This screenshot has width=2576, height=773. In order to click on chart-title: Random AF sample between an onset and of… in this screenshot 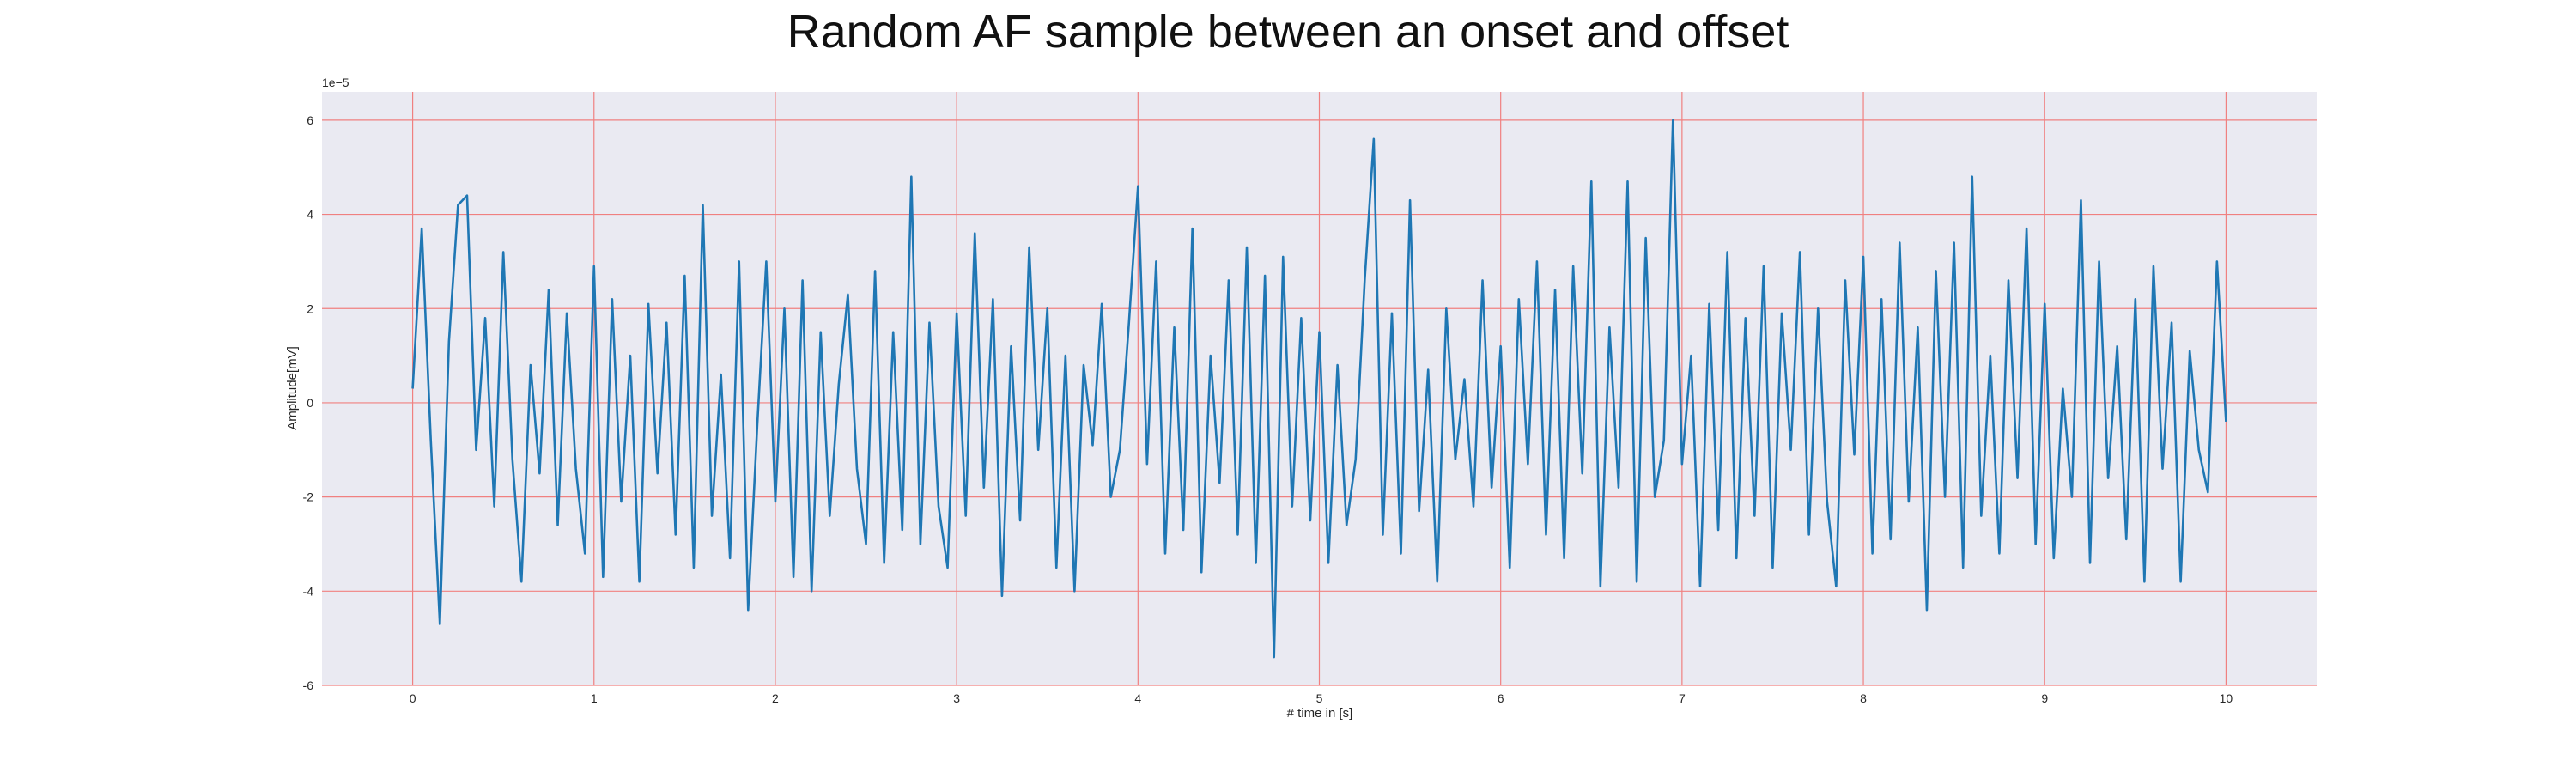, I will do `click(1288, 32)`.